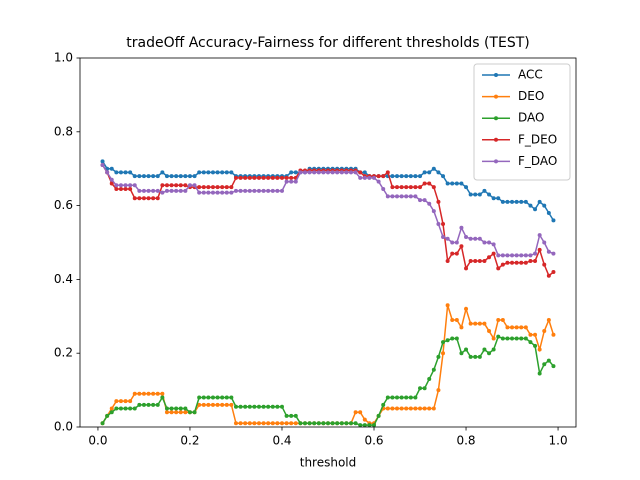 The image size is (640, 480). What do you see at coordinates (328, 381) in the screenshot?
I see `series` at bounding box center [328, 381].